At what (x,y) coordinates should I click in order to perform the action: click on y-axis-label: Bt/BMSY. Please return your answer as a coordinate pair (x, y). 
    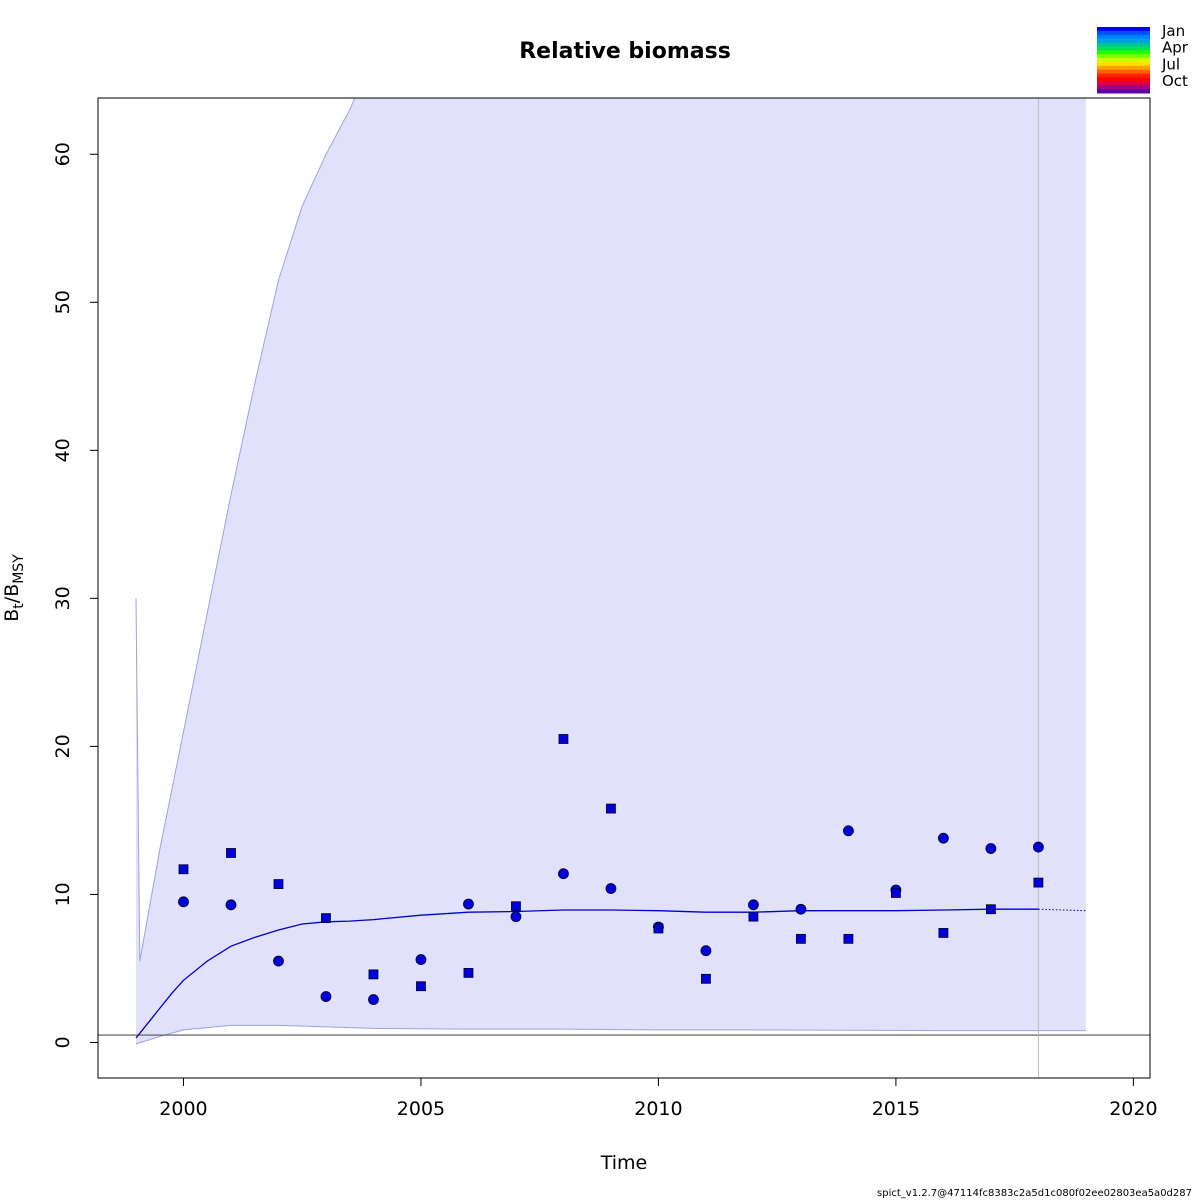
    Looking at the image, I should click on (14, 588).